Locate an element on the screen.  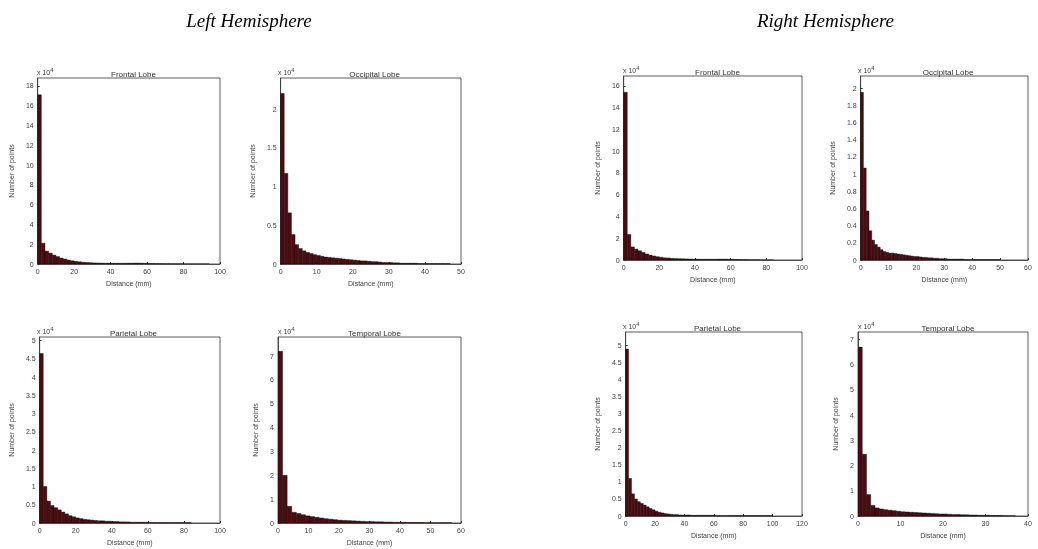
chart-subtitle: Left Hemisphere is located at coordinates (249, 21).